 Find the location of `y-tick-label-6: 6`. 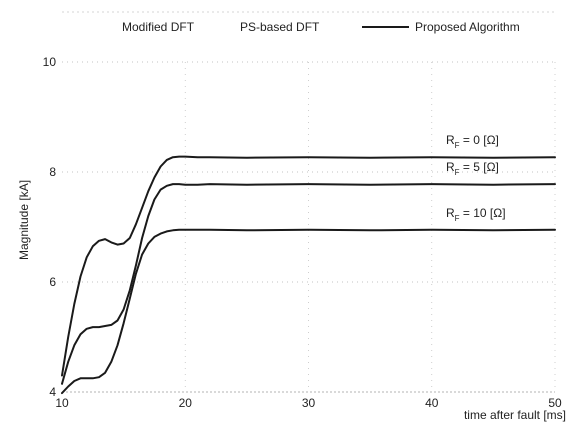

y-tick-label-6: 6 is located at coordinates (52, 282).